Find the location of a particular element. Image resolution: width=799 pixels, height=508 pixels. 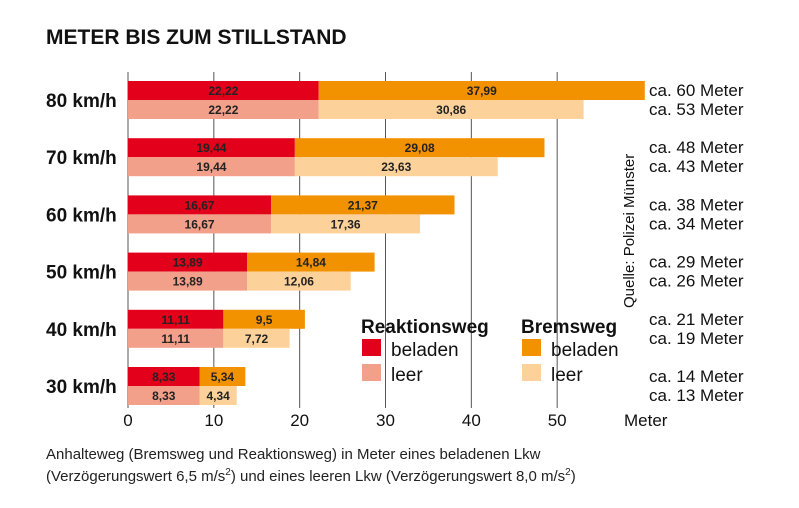

caption-part-c: ) is located at coordinates (573, 476).